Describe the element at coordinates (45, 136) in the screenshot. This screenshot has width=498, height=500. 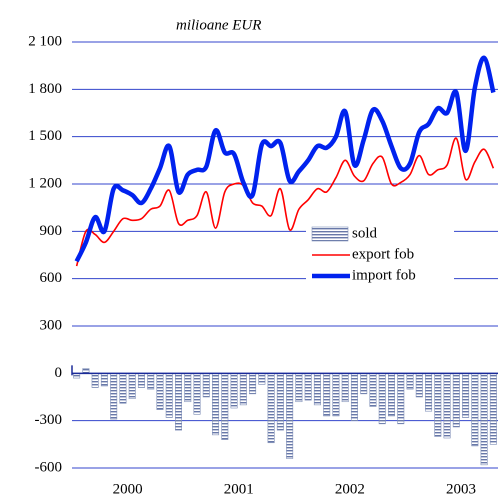
I see `y-tick-label: 1 500` at that location.